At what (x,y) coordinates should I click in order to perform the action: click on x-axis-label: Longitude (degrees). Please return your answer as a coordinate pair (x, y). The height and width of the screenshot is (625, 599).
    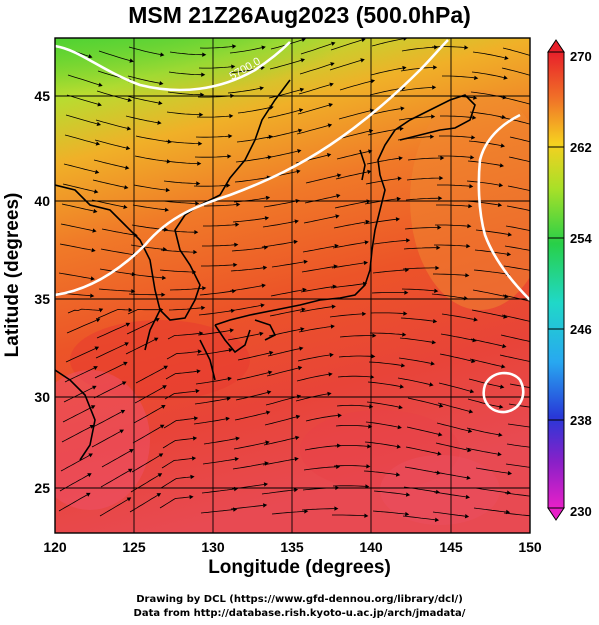
    Looking at the image, I should click on (299, 567).